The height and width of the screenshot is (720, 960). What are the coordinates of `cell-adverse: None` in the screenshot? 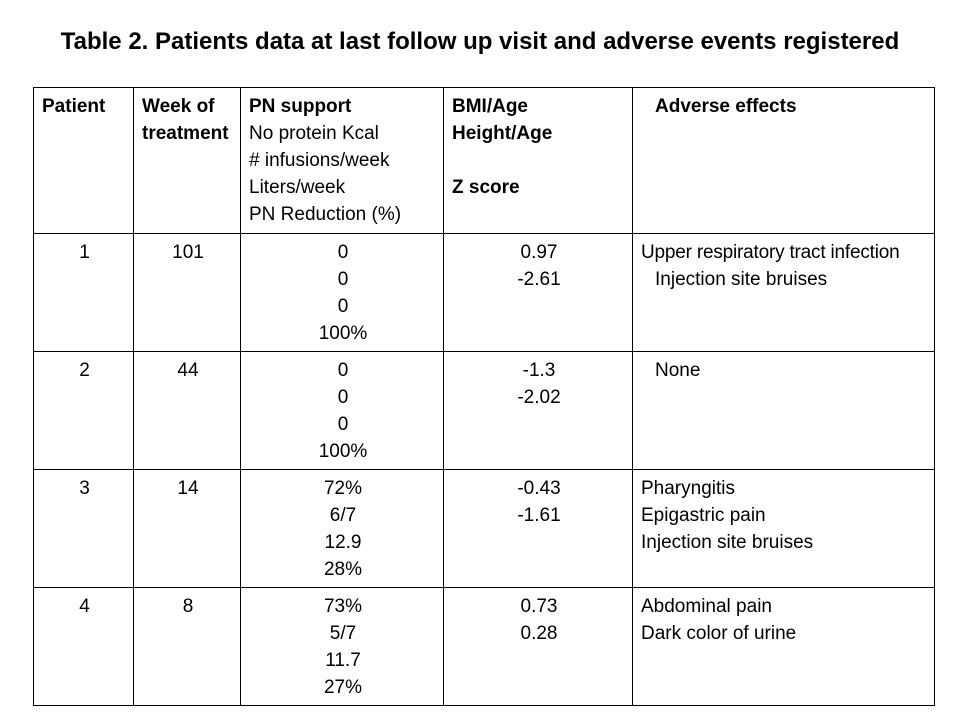 It's located at (783, 410).